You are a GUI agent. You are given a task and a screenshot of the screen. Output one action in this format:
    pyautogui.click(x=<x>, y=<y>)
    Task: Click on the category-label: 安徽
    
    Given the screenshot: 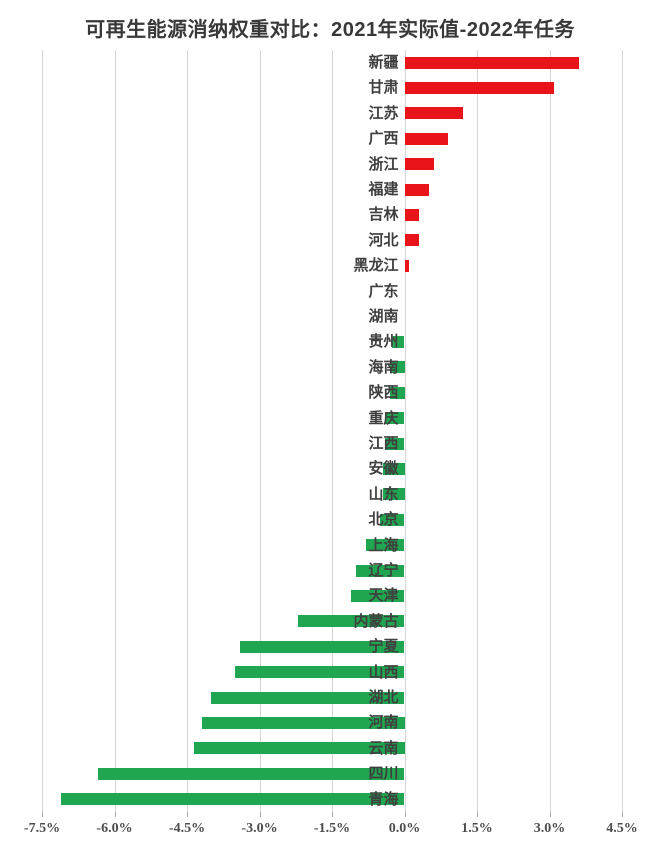 What is the action you would take?
    pyautogui.click(x=383, y=469)
    